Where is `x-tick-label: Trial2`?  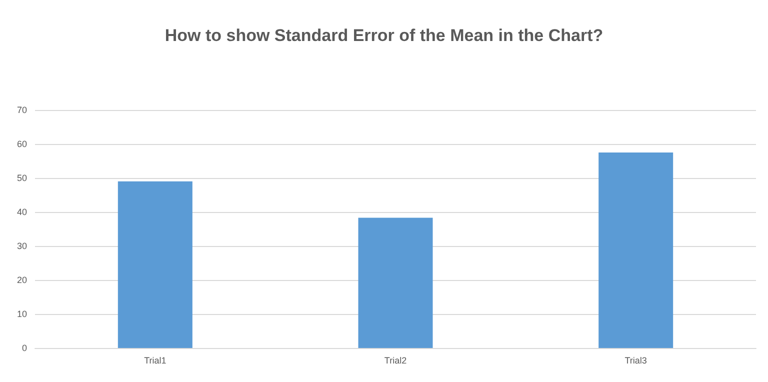
x-tick-label: Trial2 is located at coordinates (395, 361).